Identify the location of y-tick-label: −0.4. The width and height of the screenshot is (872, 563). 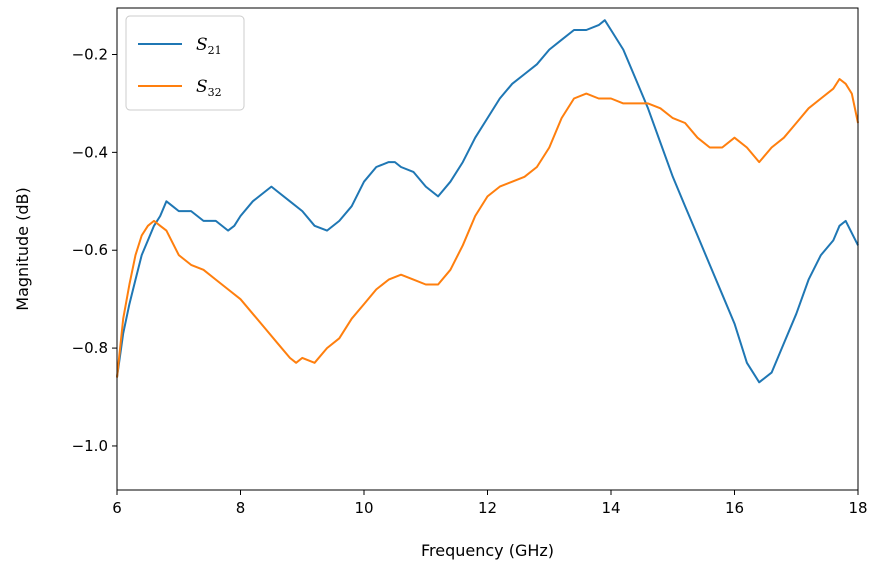
(90, 152).